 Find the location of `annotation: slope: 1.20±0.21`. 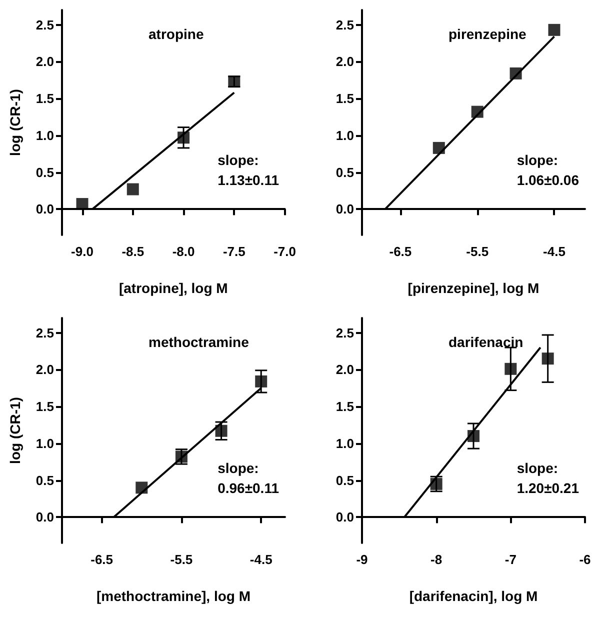

annotation: slope: 1.20±0.21 is located at coordinates (548, 478).